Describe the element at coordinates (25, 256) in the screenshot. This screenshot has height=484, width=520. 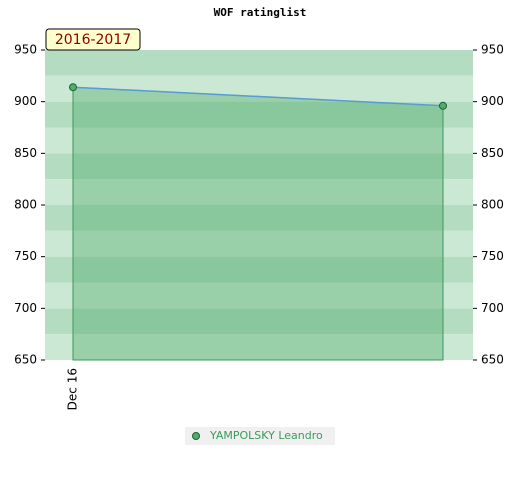
I see `y-tick-label: 750` at that location.